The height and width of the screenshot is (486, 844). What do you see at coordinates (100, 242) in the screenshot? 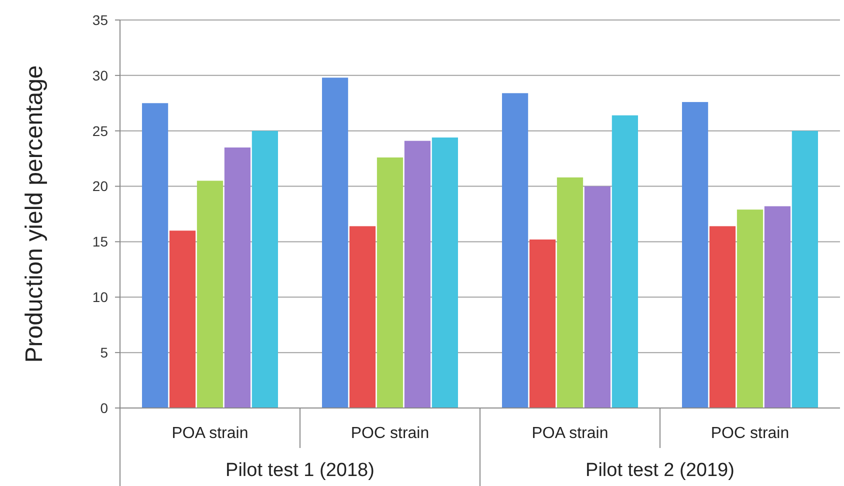
I see `y-tick-label: 15` at bounding box center [100, 242].